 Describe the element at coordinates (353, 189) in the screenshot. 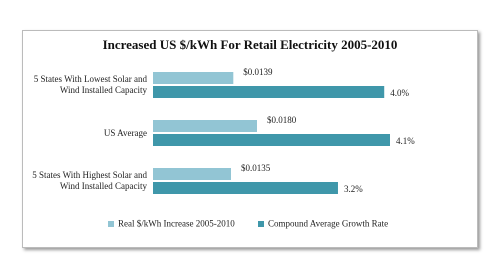

I see `value-label: 3.2%` at that location.